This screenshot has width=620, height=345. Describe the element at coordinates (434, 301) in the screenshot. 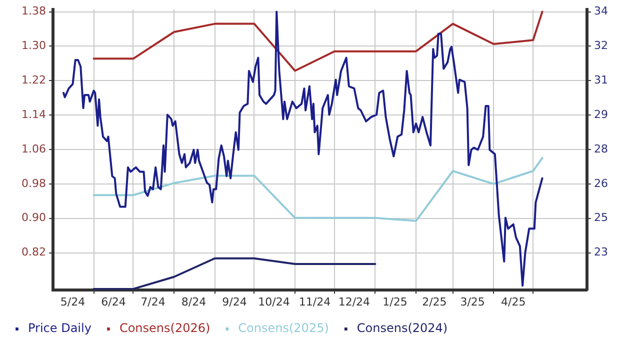

I see `x-tick-label: 2/25` at that location.